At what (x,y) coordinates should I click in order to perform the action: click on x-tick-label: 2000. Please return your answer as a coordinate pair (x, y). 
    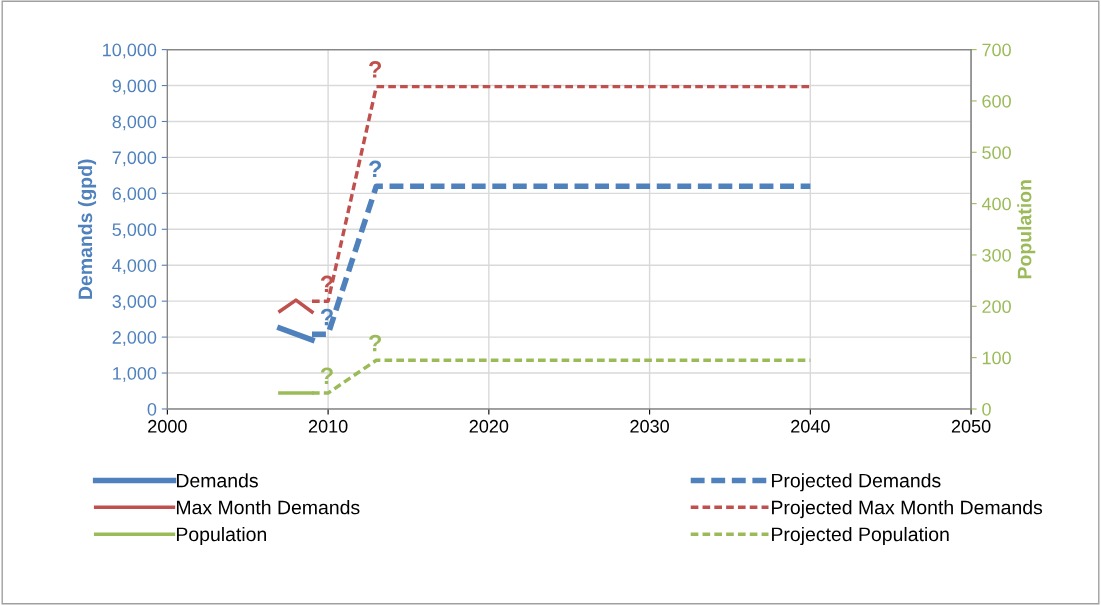
    Looking at the image, I should click on (167, 426).